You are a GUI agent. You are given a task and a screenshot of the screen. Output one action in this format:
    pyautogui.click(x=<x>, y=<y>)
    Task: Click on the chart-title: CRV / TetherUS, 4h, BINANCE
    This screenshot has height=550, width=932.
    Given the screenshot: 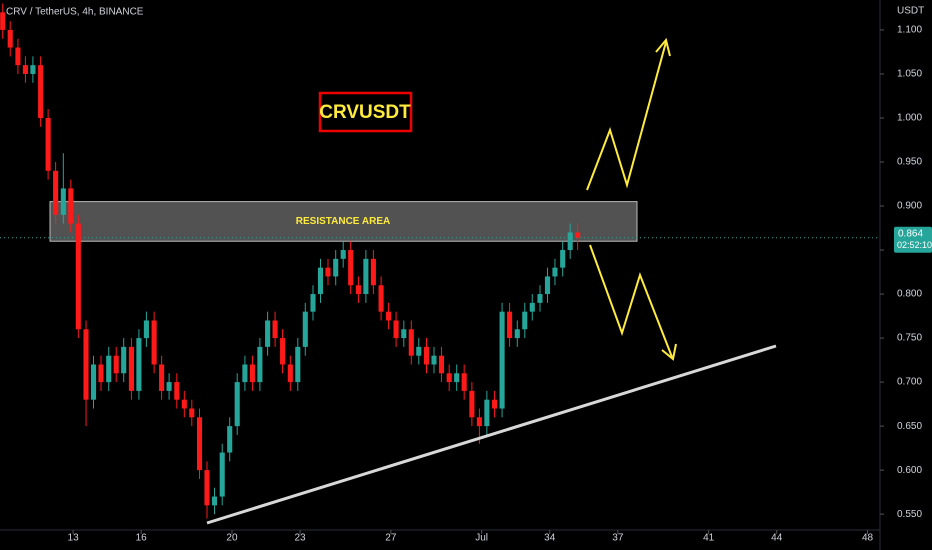 What is the action you would take?
    pyautogui.click(x=75, y=12)
    